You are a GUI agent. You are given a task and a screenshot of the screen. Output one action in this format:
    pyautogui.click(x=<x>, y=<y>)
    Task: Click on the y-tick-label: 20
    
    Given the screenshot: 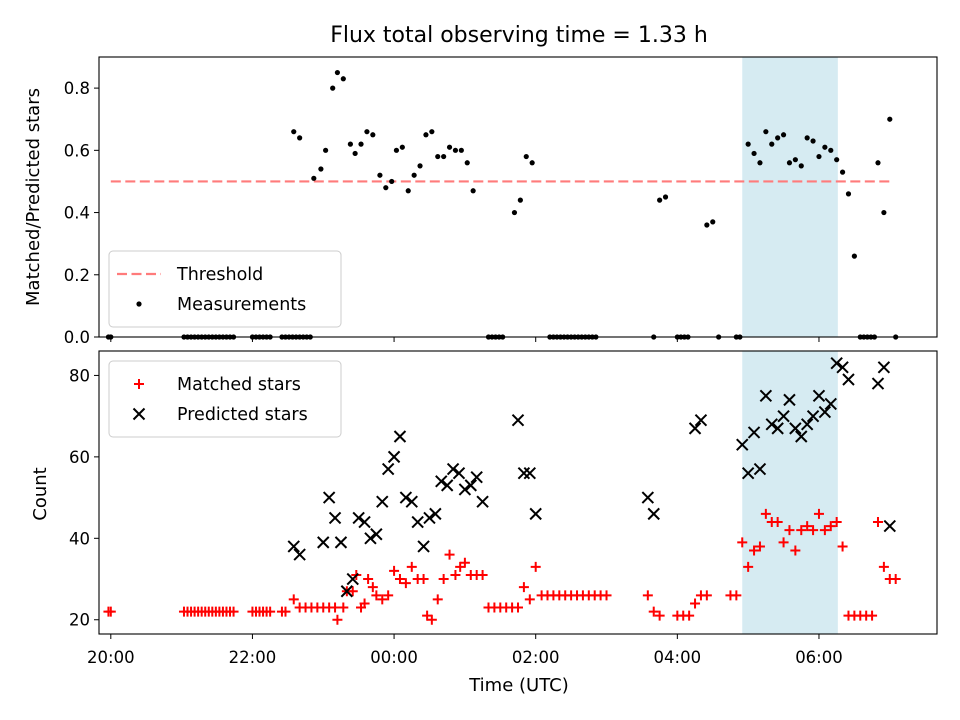 What is the action you would take?
    pyautogui.click(x=79, y=620)
    